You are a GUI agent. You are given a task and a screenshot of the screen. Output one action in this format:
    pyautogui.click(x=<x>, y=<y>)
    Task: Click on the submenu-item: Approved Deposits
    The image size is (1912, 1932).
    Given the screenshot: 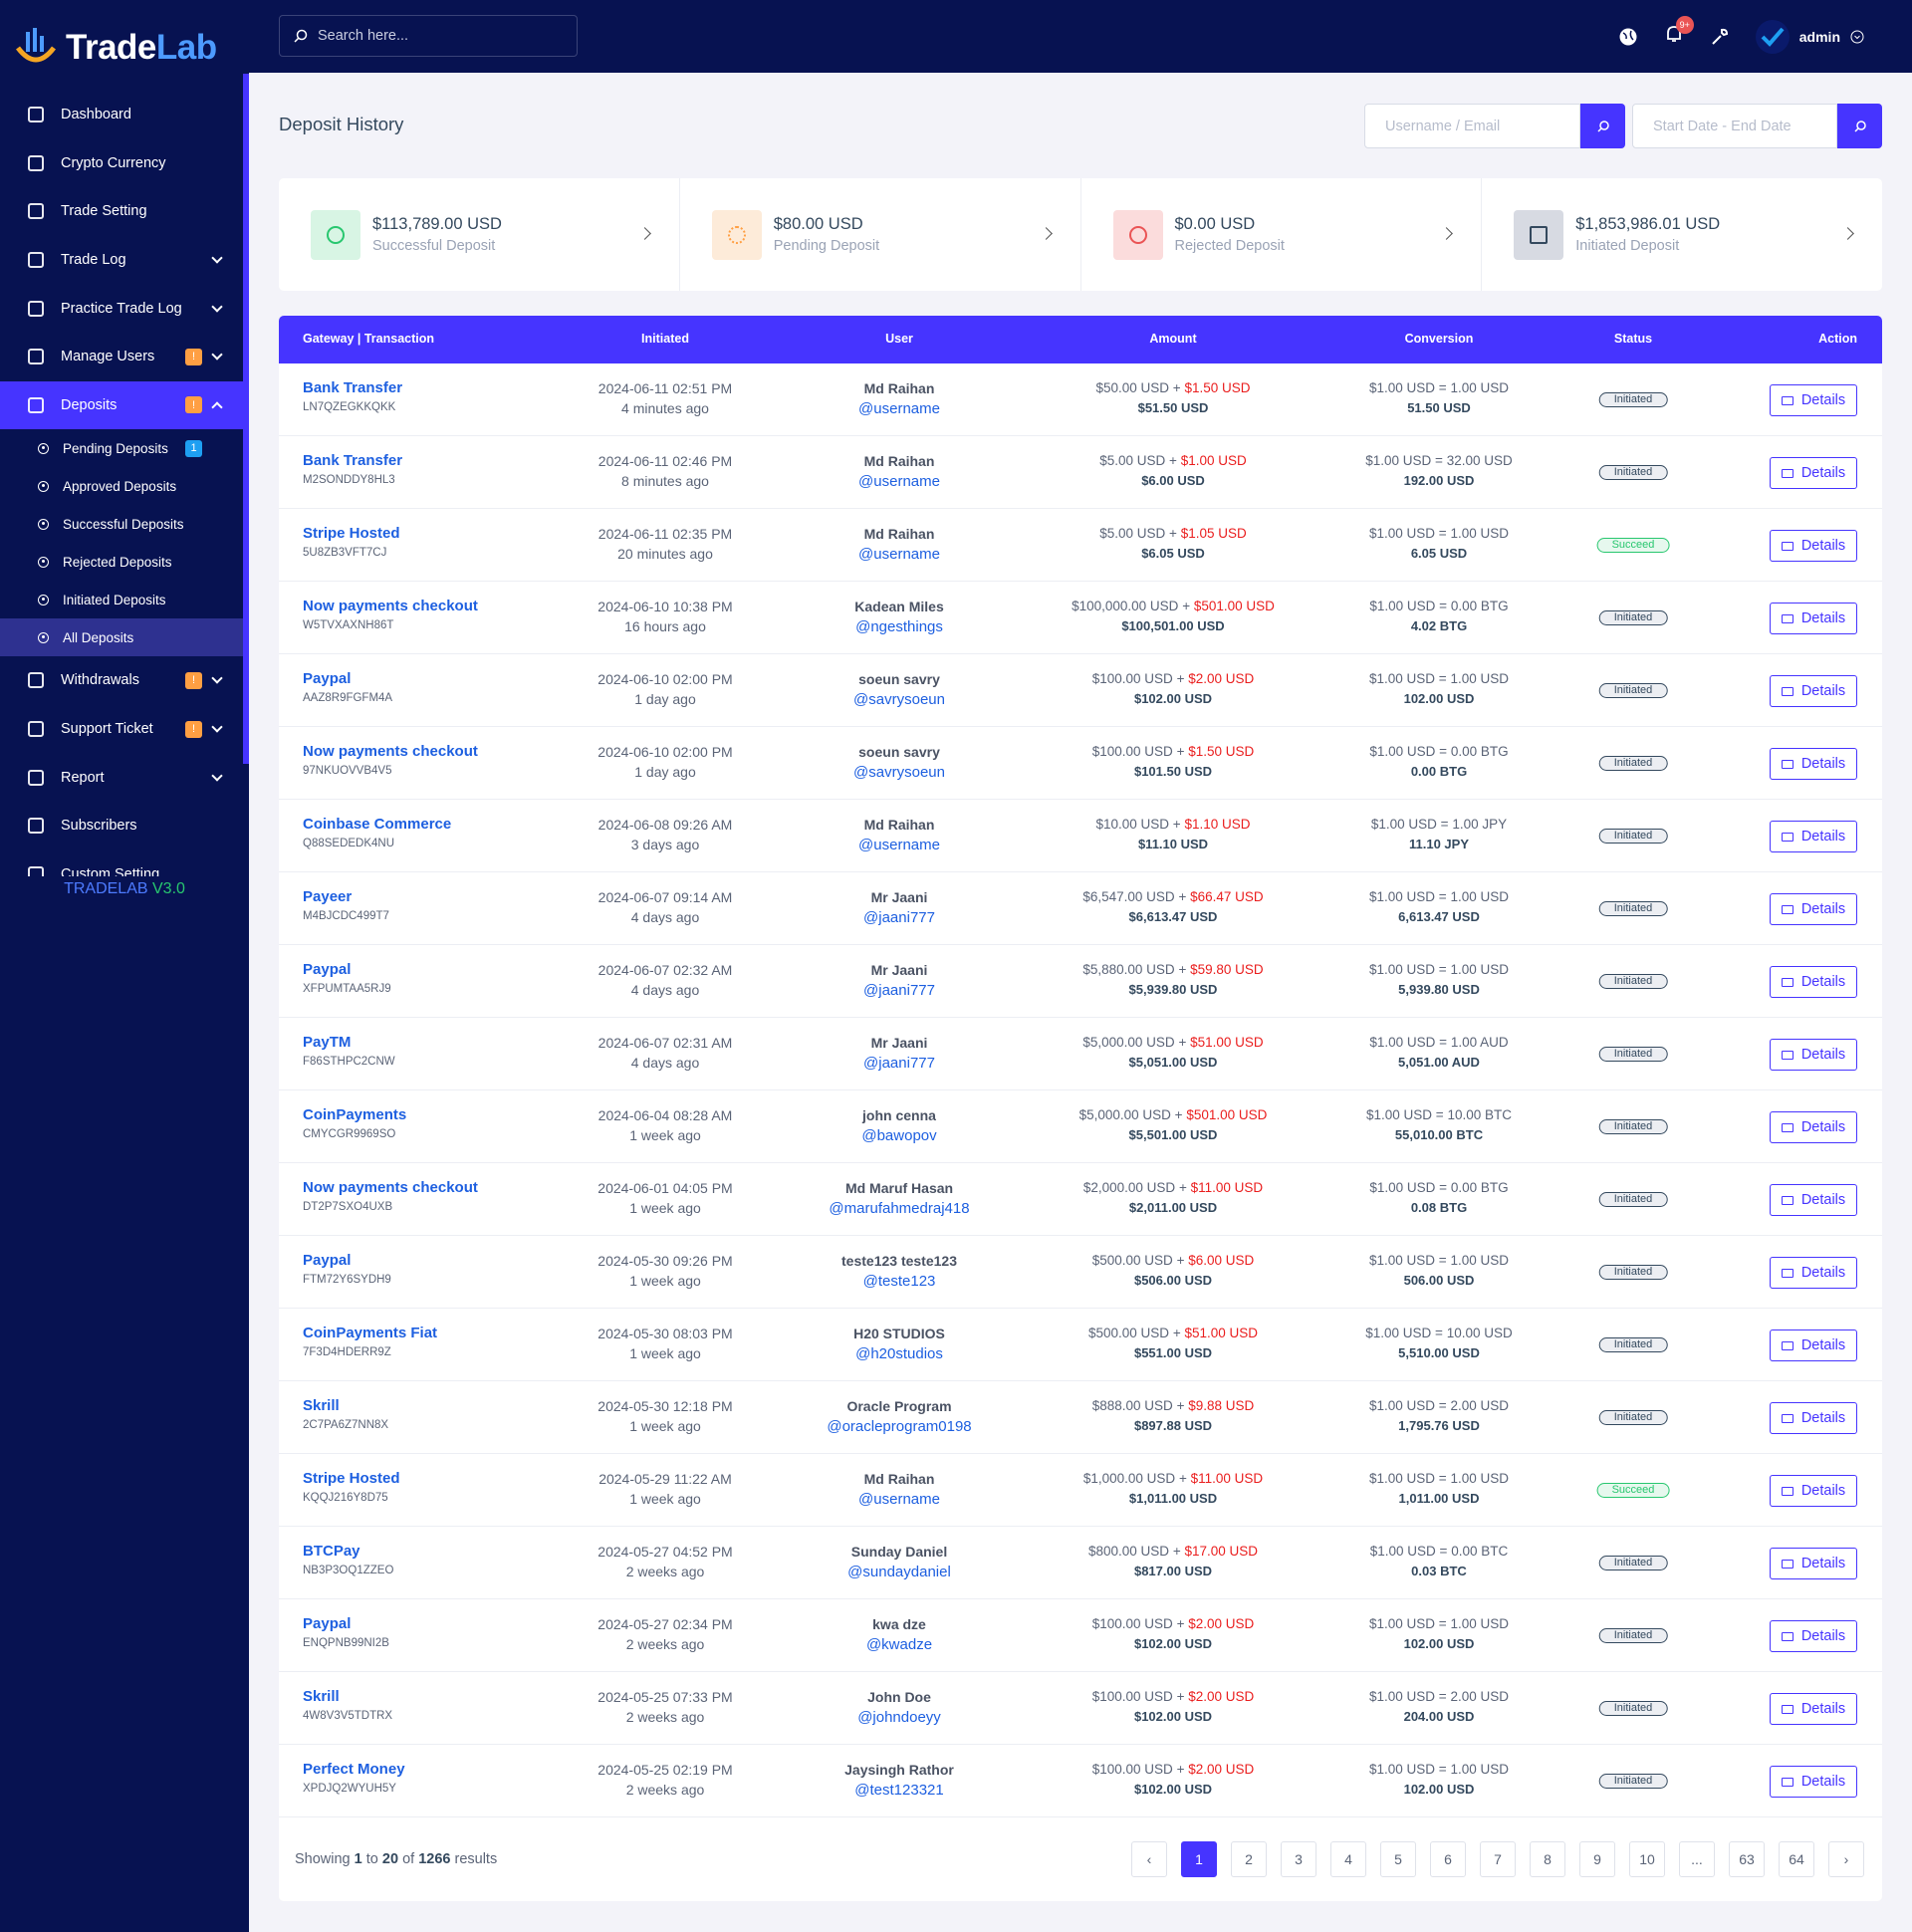 What is the action you would take?
    pyautogui.click(x=121, y=486)
    